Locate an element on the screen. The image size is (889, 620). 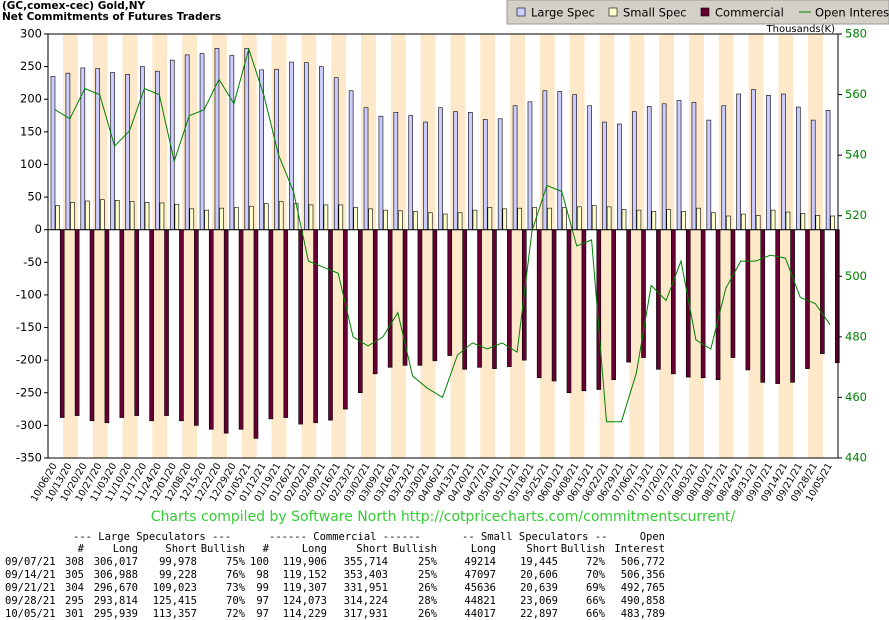
y2-tick-label: 460 is located at coordinates (856, 397).